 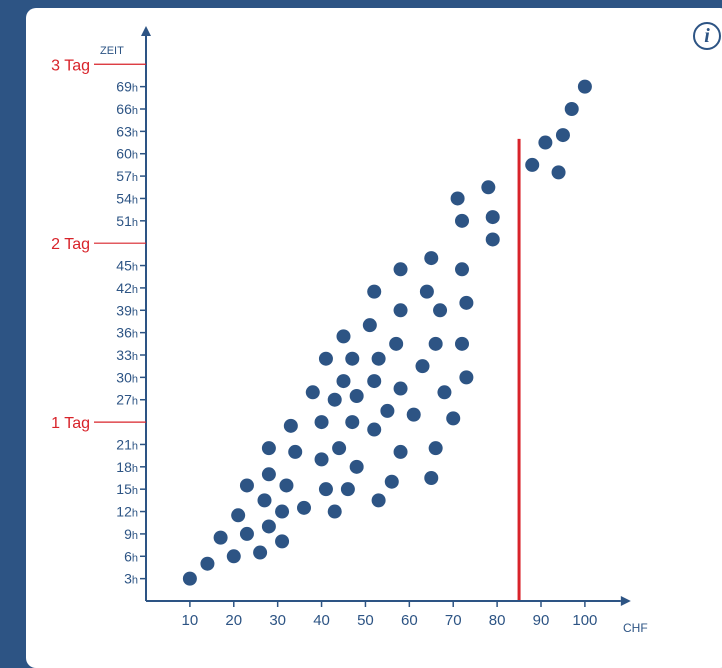 I want to click on y-tick-label: 66h, so click(x=127, y=109).